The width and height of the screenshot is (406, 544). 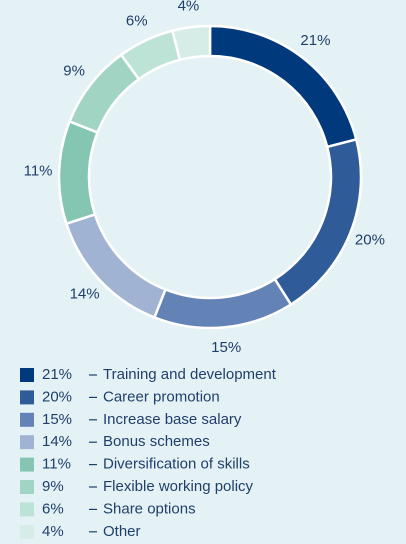 What do you see at coordinates (176, 464) in the screenshot?
I see `legend-label: Diversification of skills` at bounding box center [176, 464].